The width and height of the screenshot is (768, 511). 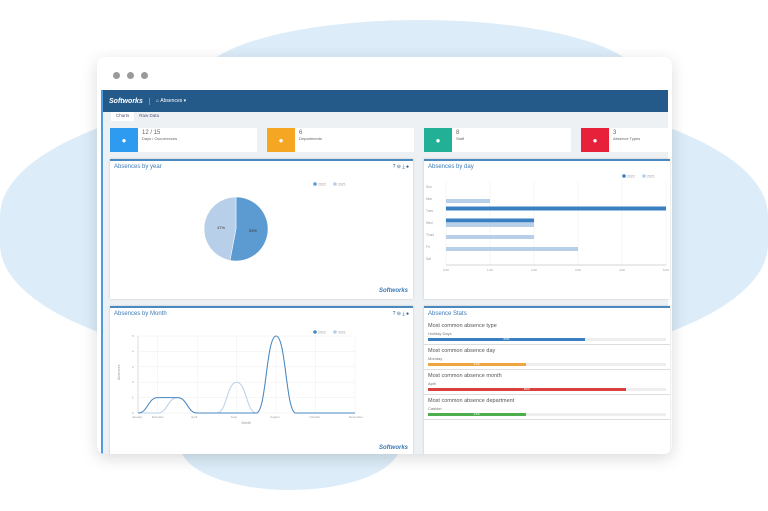 What do you see at coordinates (497, 140) in the screenshot?
I see `summary-card: ● 8 Staff` at bounding box center [497, 140].